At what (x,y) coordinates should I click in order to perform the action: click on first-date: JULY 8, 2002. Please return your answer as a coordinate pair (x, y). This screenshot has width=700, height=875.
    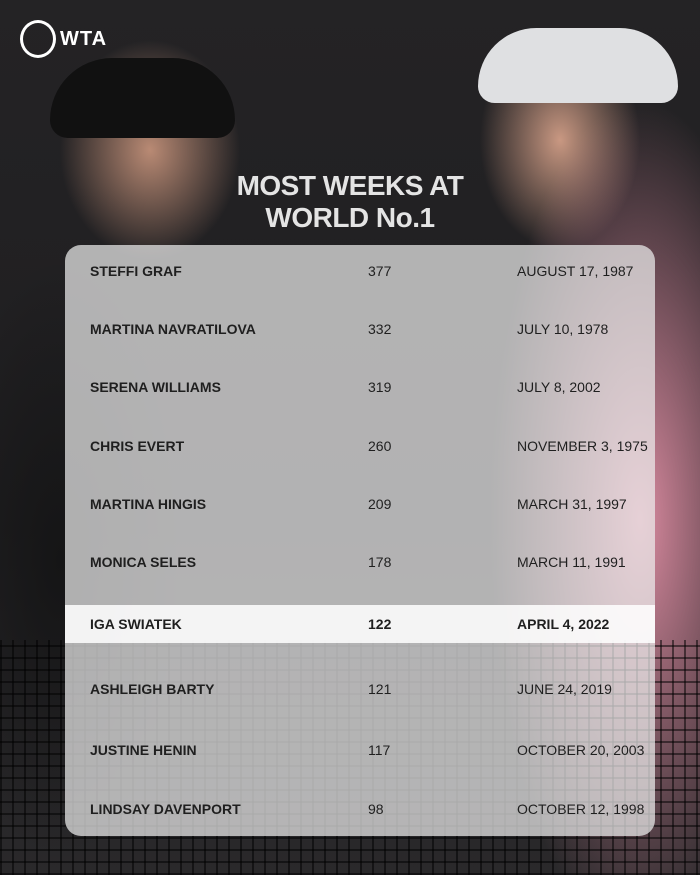
    Looking at the image, I should click on (559, 387).